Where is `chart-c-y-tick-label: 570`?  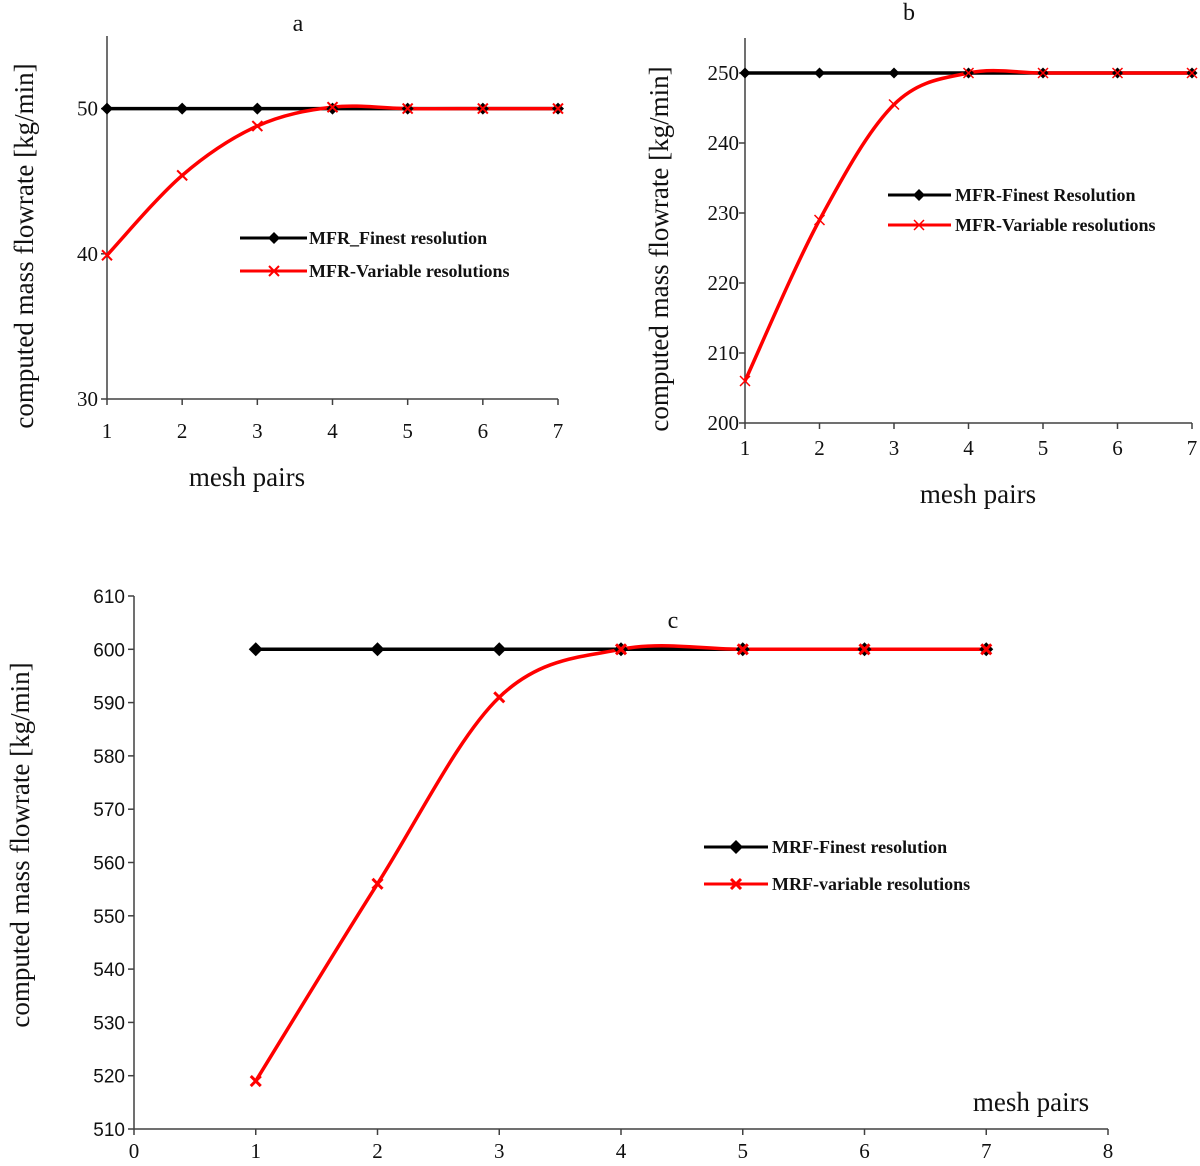 chart-c-y-tick-label: 570 is located at coordinates (109, 810).